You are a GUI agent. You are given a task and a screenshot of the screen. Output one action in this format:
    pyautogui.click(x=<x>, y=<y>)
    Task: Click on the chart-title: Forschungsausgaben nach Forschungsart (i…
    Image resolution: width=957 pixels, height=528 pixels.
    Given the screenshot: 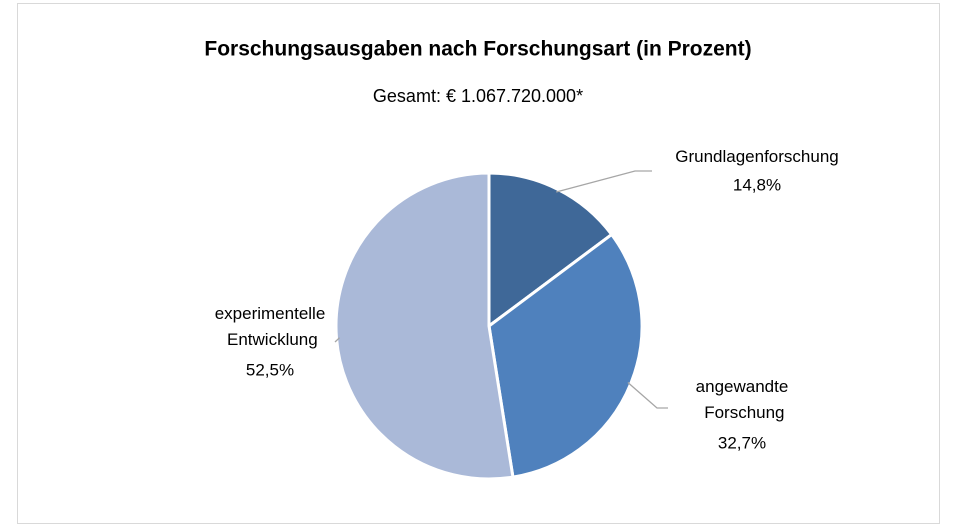 What is the action you would take?
    pyautogui.click(x=477, y=49)
    